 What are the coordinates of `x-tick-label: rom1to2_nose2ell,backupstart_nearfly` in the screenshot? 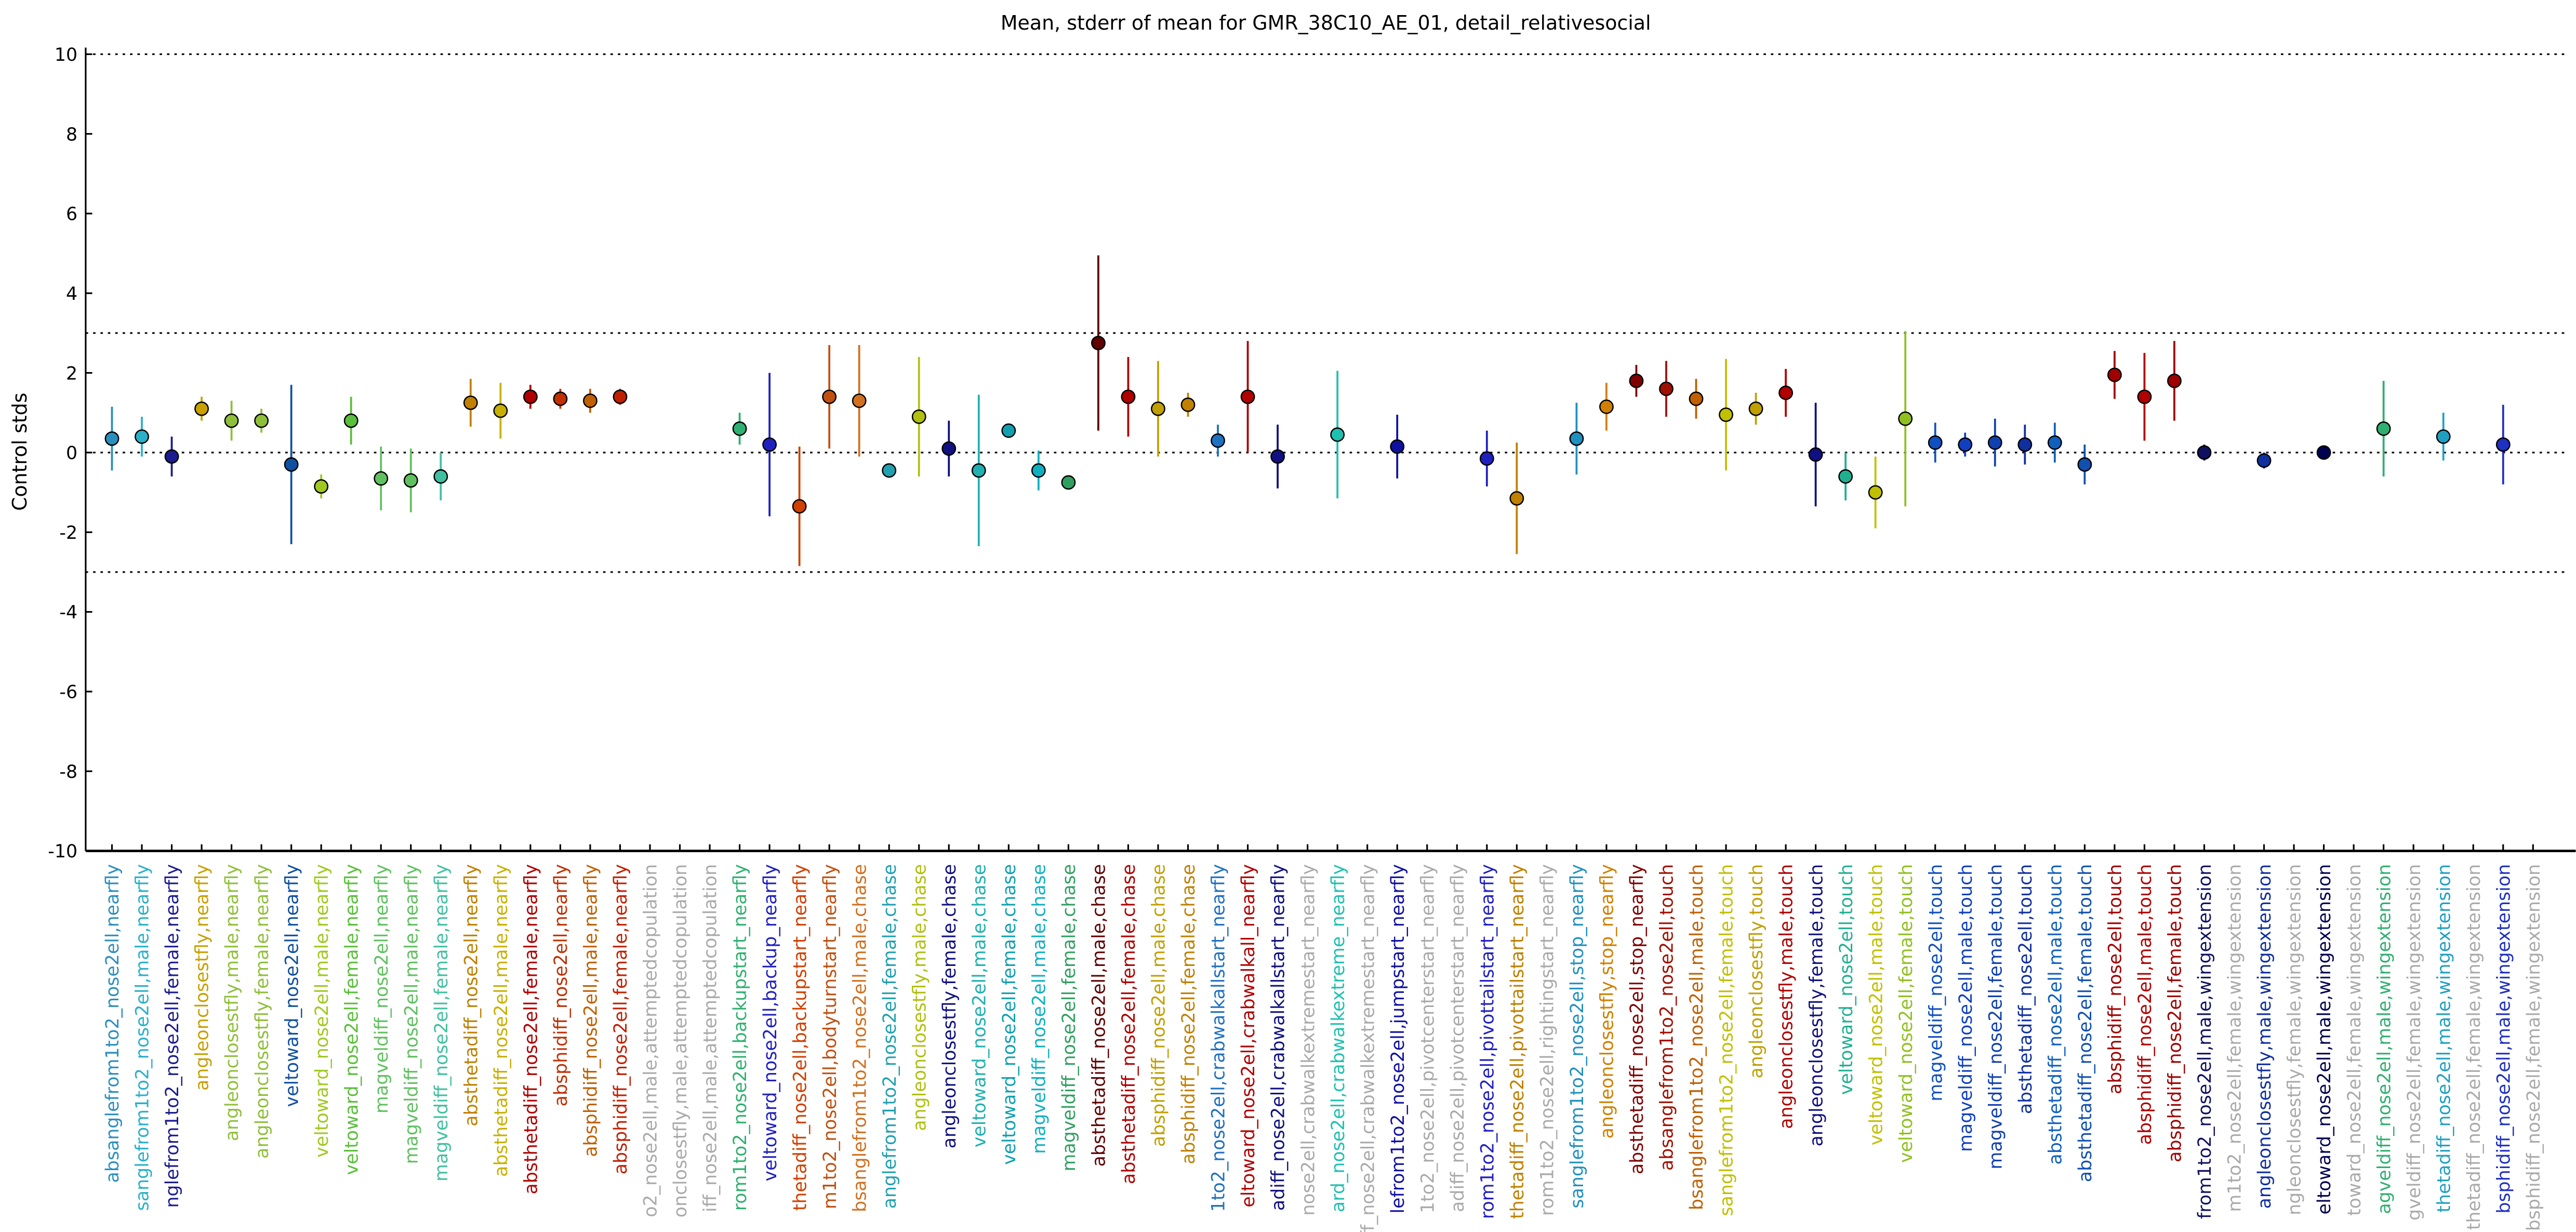 It's located at (740, 1037).